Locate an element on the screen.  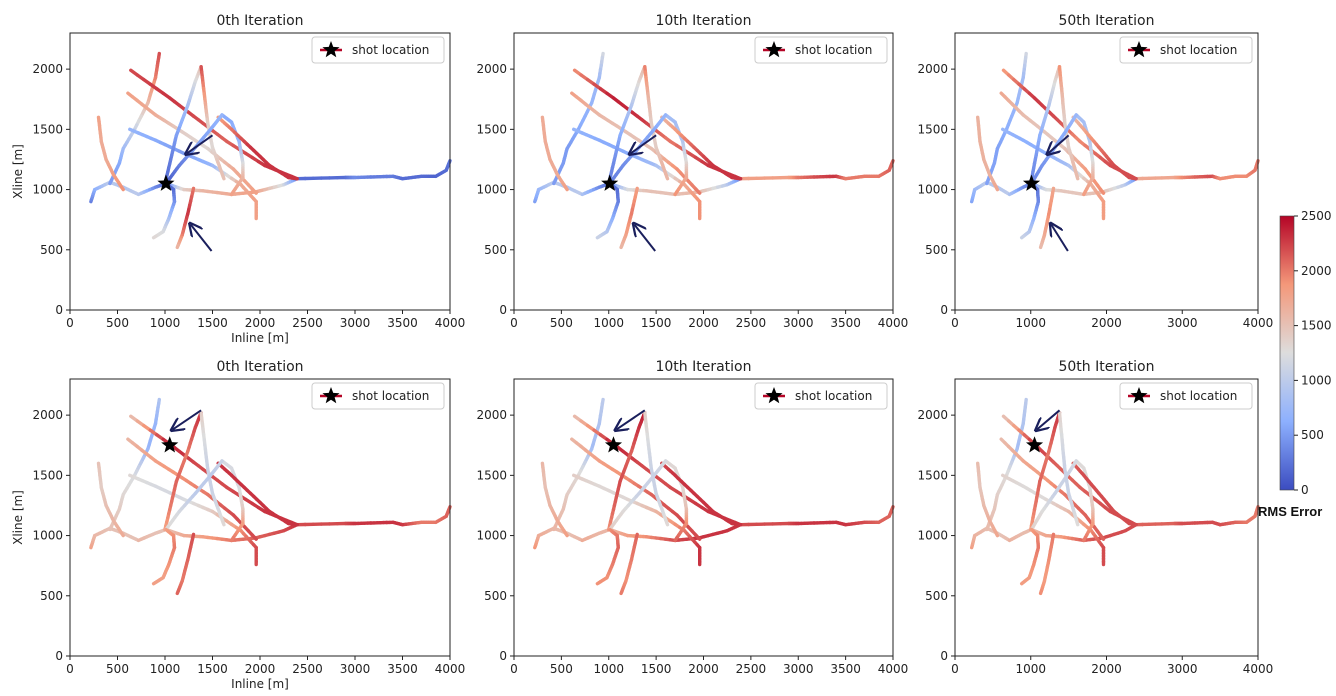
x-axis-label: Inline [m] is located at coordinates (260, 338).